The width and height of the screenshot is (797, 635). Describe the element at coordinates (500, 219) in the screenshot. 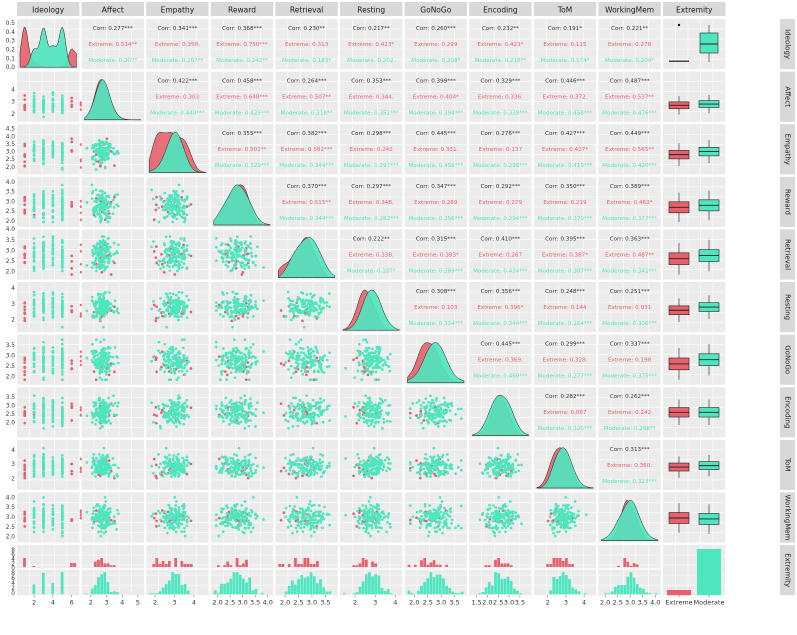

I see `corr-text-moderate: Moderate: 0.294***` at that location.